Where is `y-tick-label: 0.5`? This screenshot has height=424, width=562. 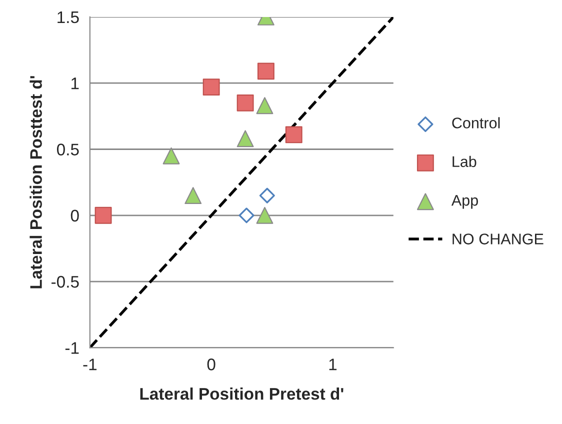
y-tick-label: 0.5 is located at coordinates (67, 150).